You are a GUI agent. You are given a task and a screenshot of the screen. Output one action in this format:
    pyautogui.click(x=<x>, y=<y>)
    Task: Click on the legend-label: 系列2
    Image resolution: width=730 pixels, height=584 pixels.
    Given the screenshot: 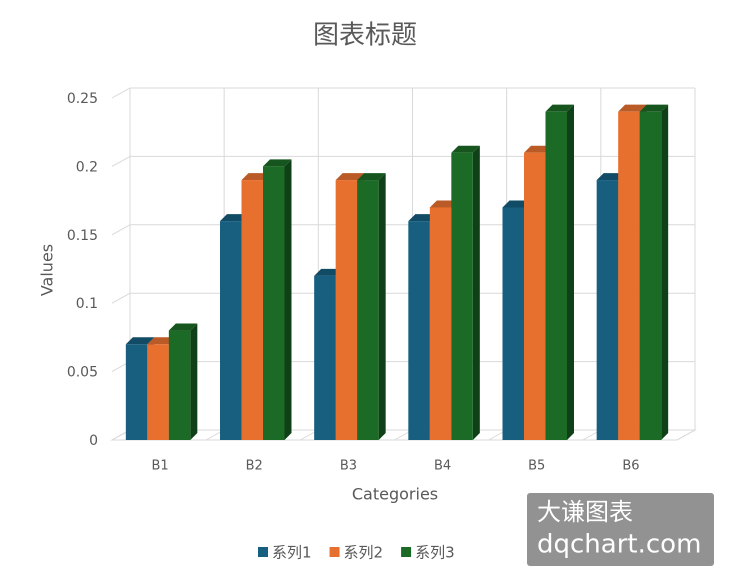 What is the action you would take?
    pyautogui.click(x=364, y=553)
    